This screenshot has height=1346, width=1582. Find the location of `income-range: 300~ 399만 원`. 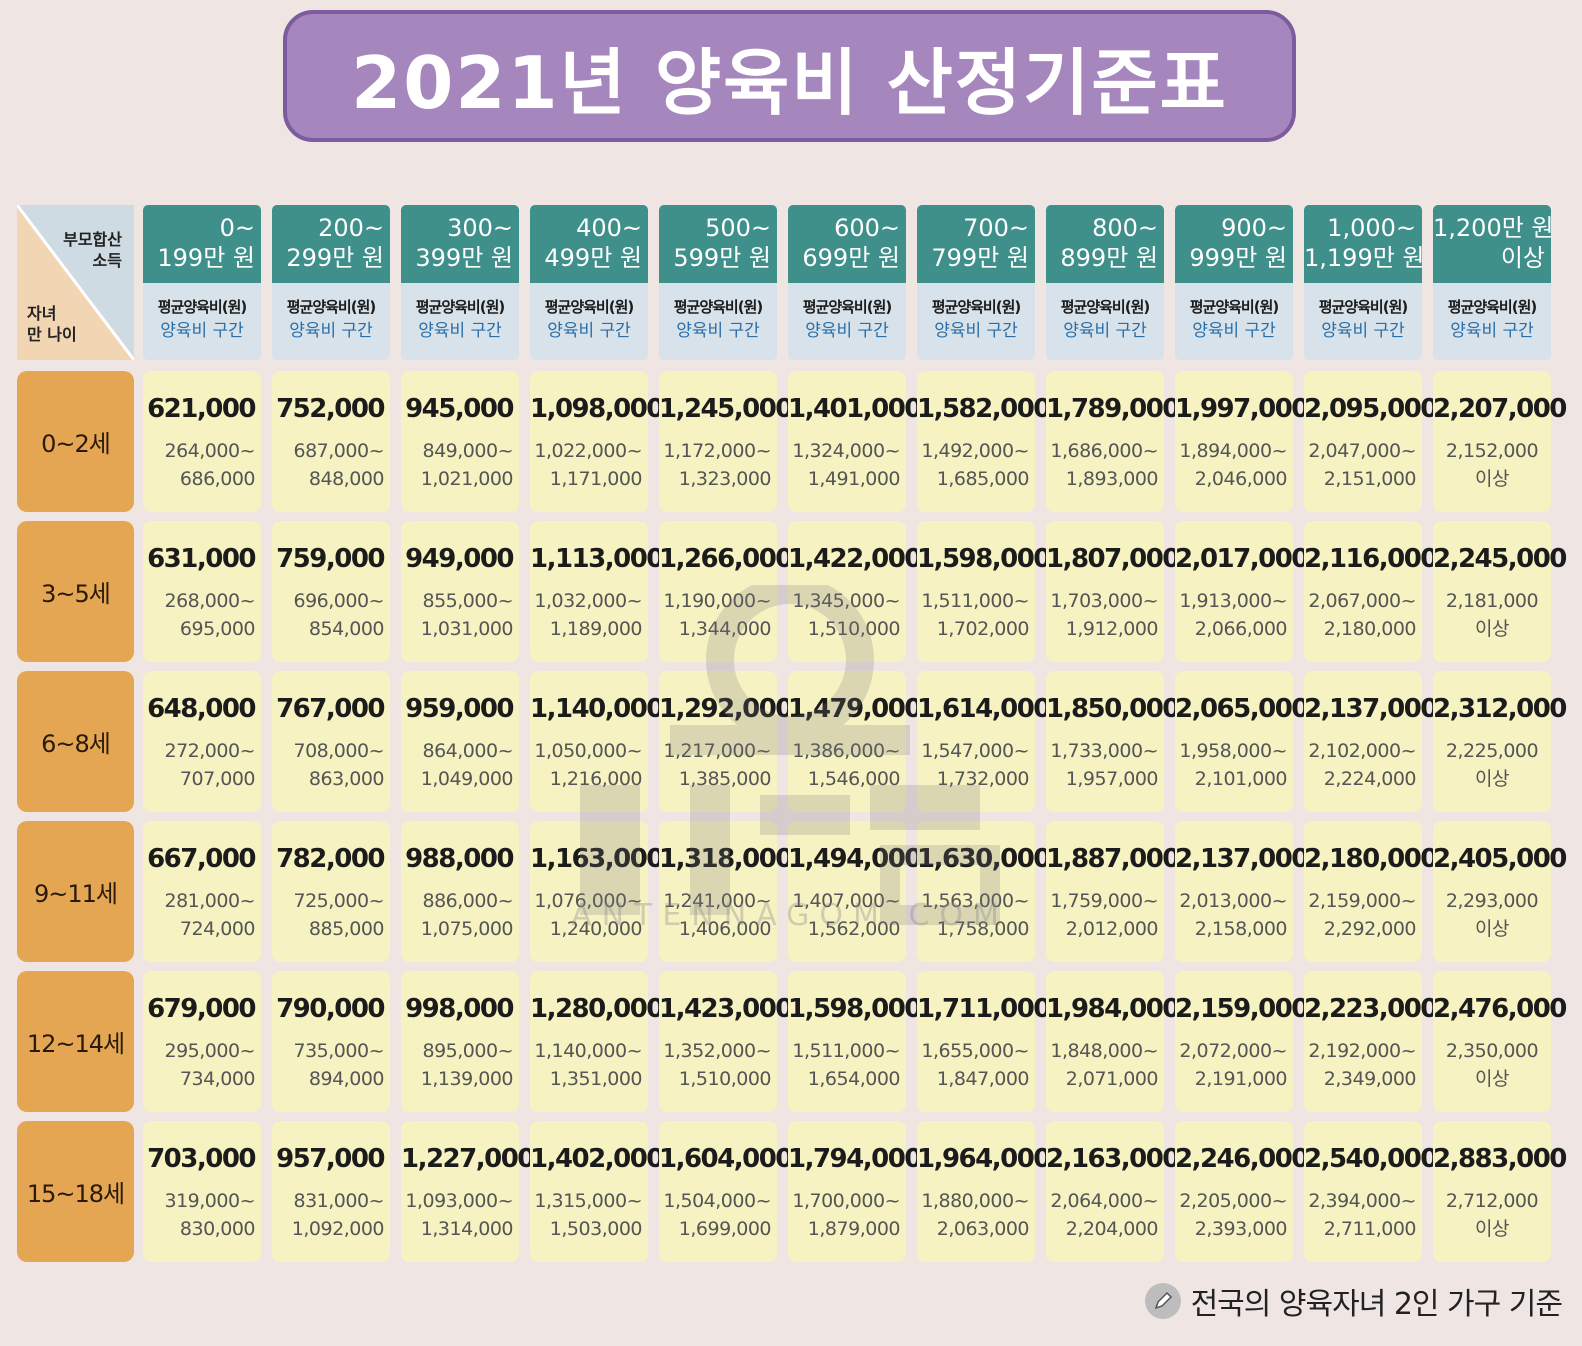

income-range: 300~ 399만 원 is located at coordinates (460, 244).